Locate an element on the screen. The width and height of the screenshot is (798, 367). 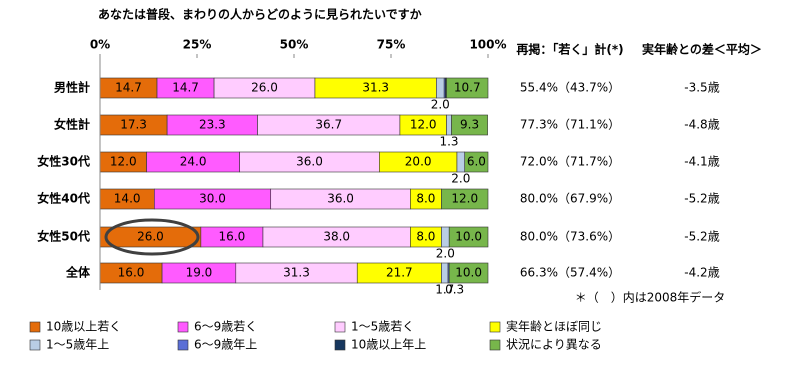
data-label: 9.3 is located at coordinates (469, 125).